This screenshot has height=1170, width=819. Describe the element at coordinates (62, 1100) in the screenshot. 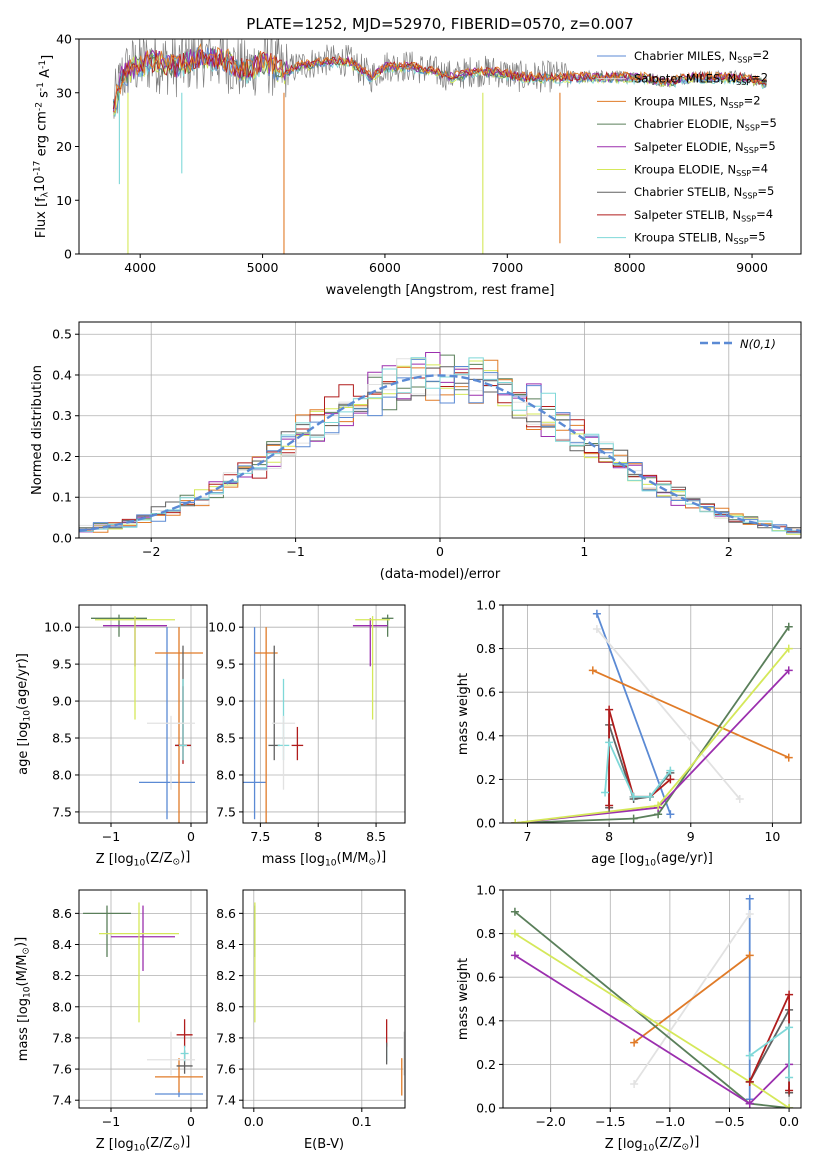

I see `y-tick-label: 7.4` at that location.